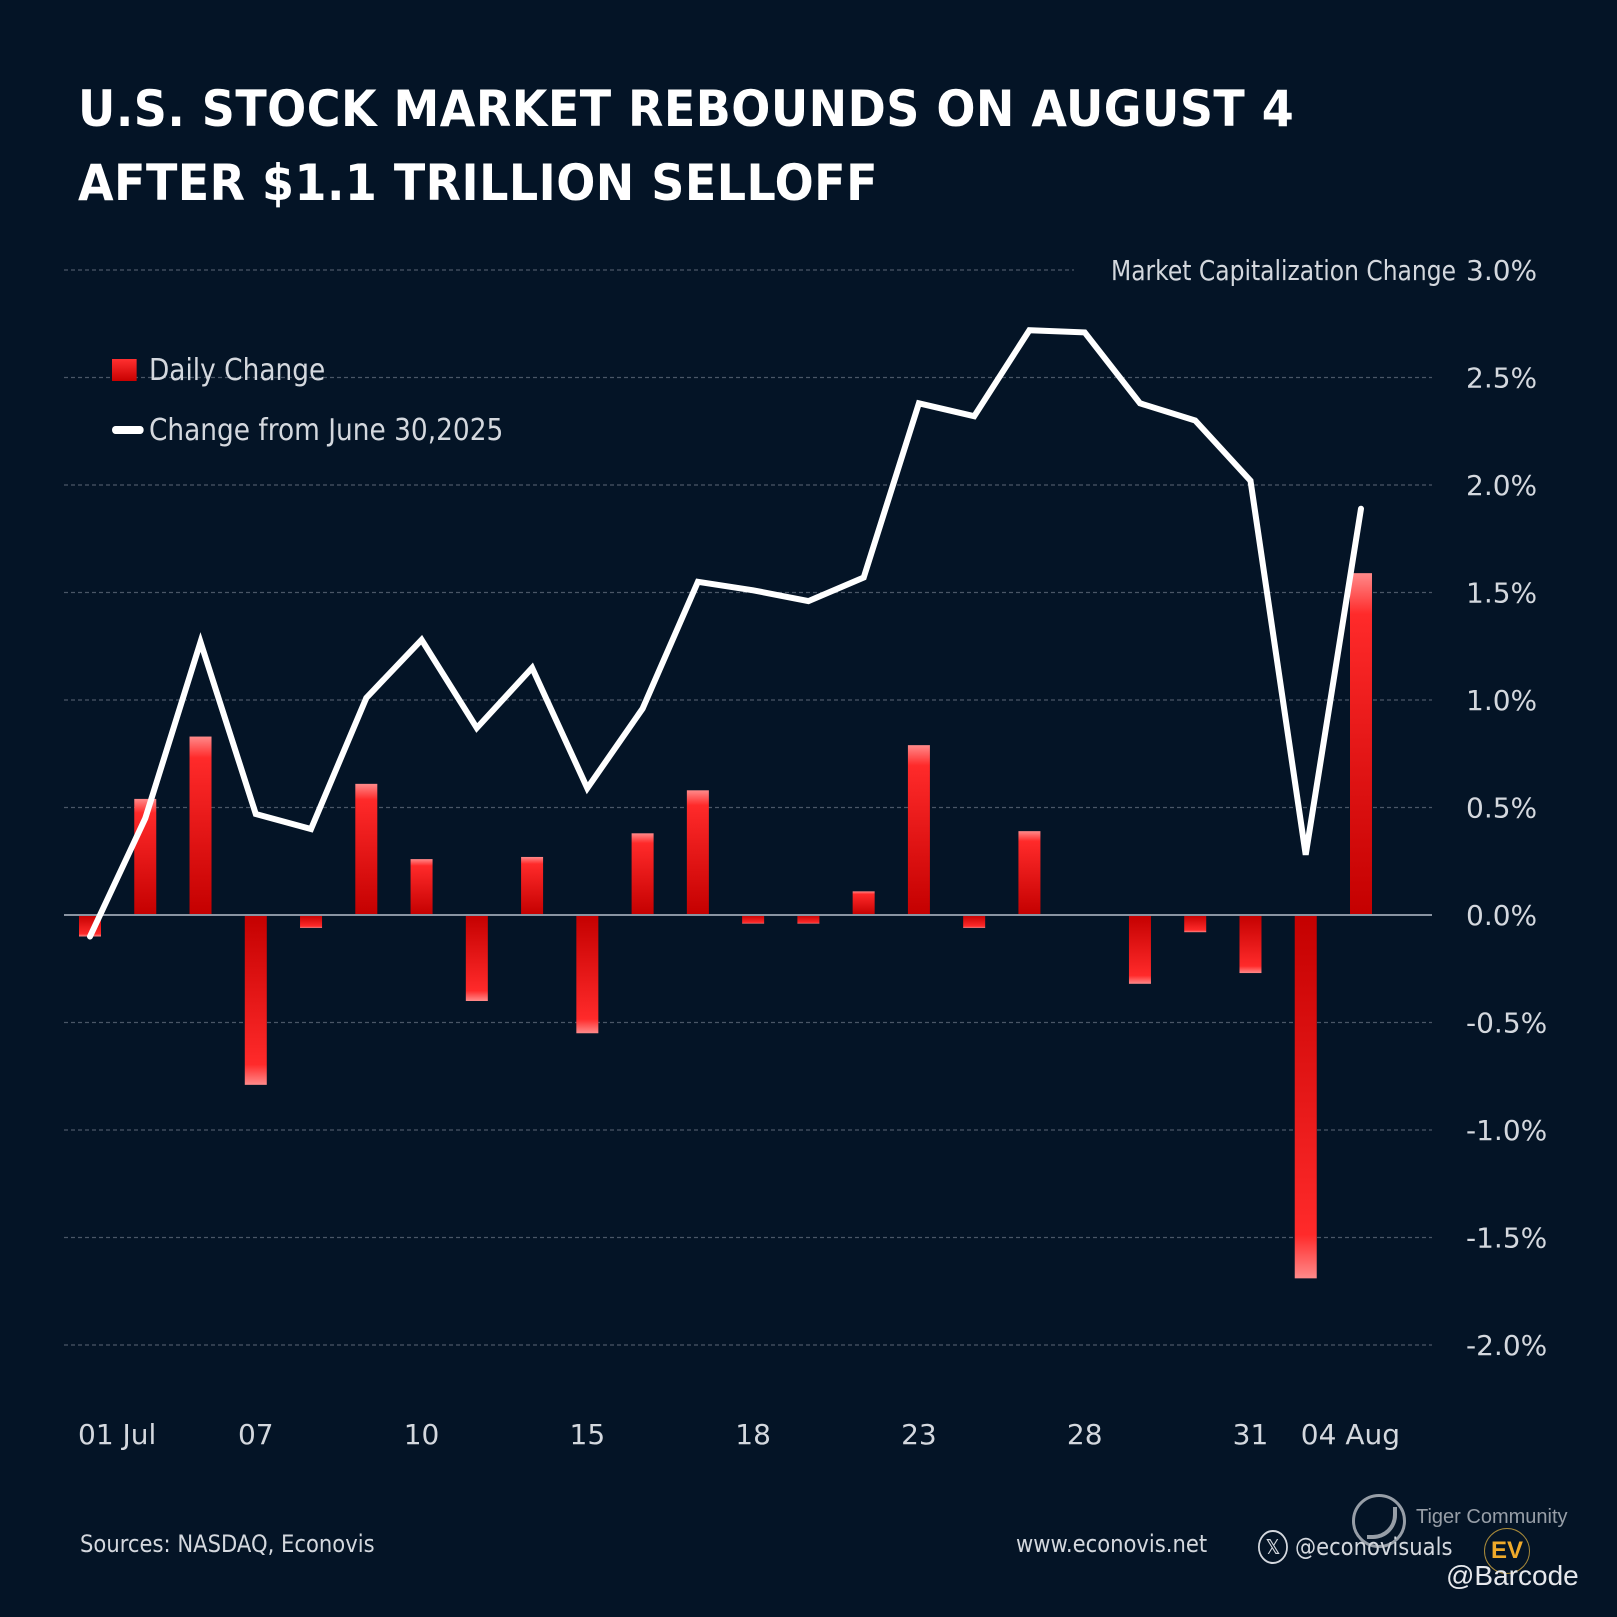 The height and width of the screenshot is (1617, 1617). What do you see at coordinates (256, 1434) in the screenshot?
I see `x-tick-label: 07` at bounding box center [256, 1434].